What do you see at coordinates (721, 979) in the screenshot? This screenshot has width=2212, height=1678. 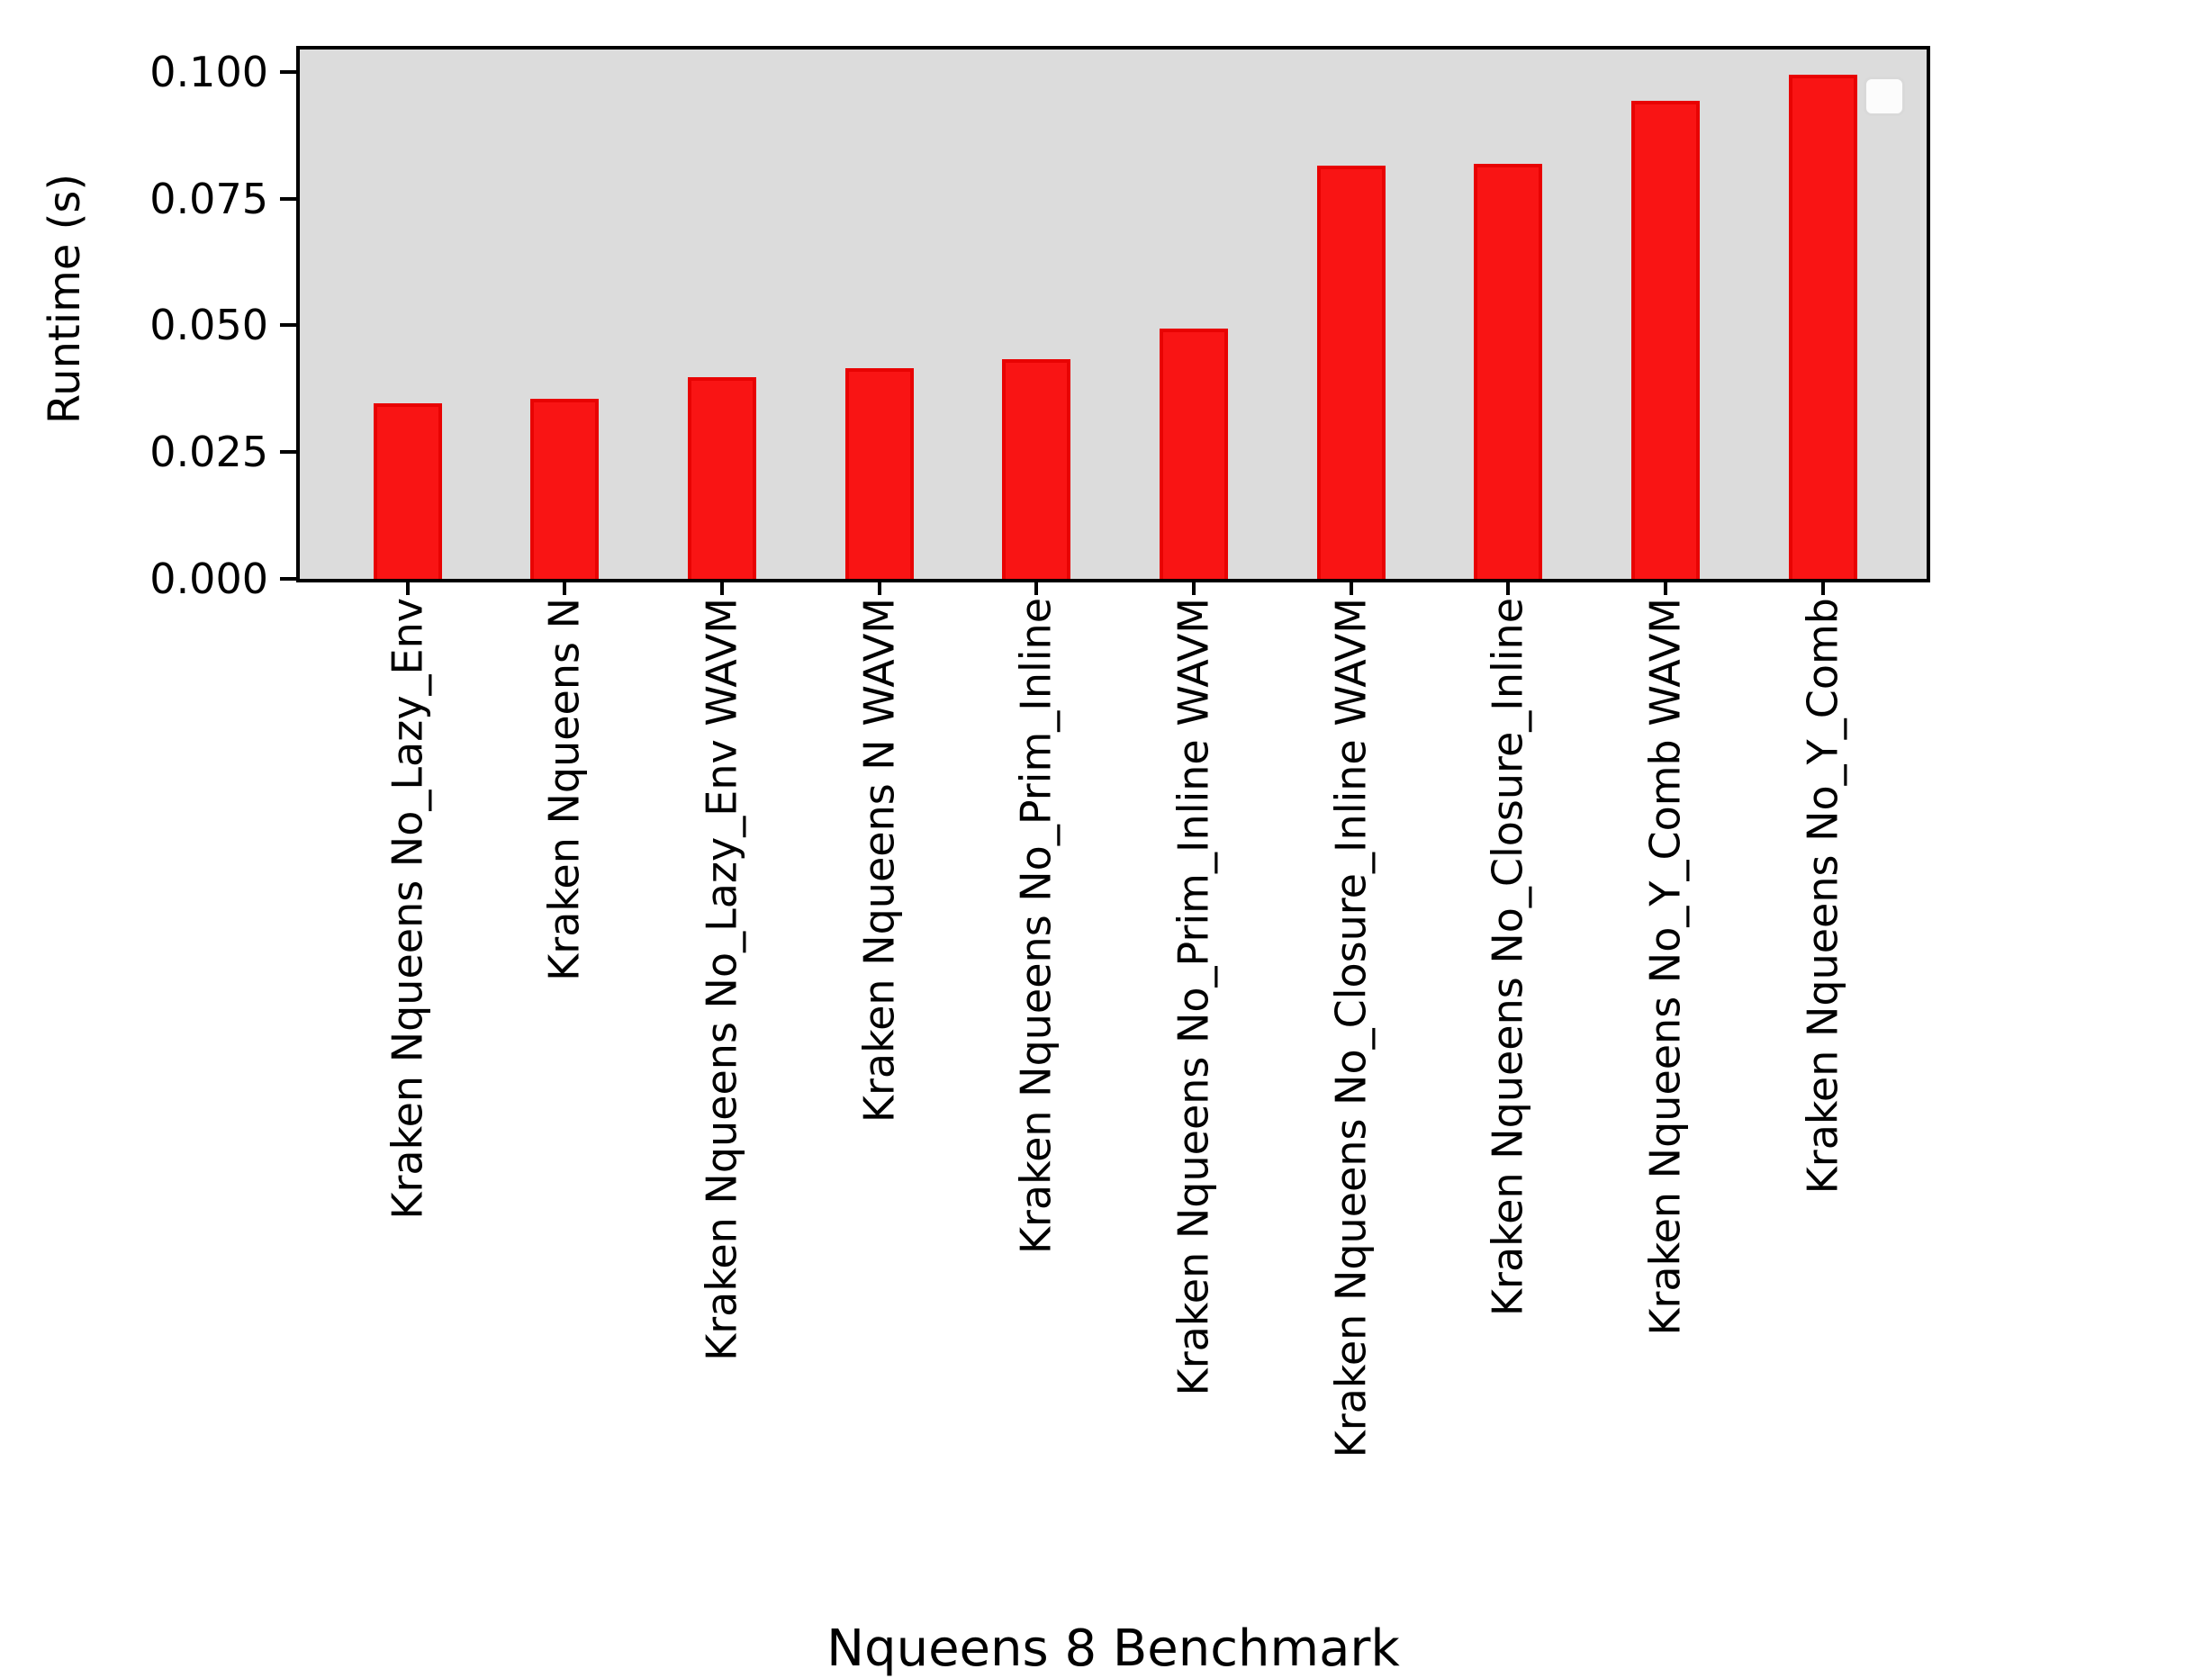 I see `x-tick-label: Kraken Nqueens No_Lazy_Env WAVM` at bounding box center [721, 979].